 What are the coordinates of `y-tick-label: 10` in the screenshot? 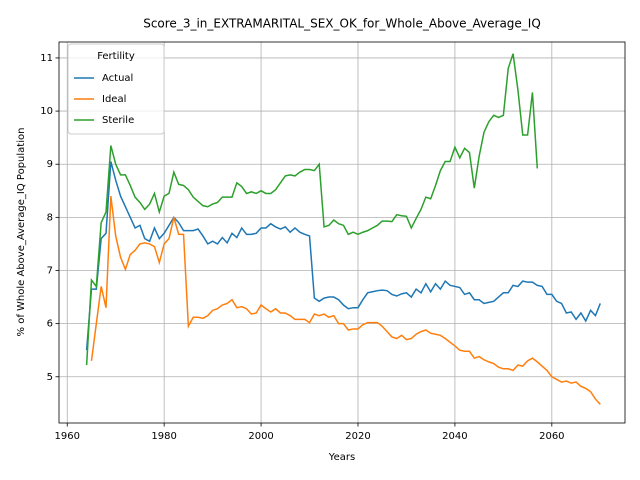 It's located at (46, 111).